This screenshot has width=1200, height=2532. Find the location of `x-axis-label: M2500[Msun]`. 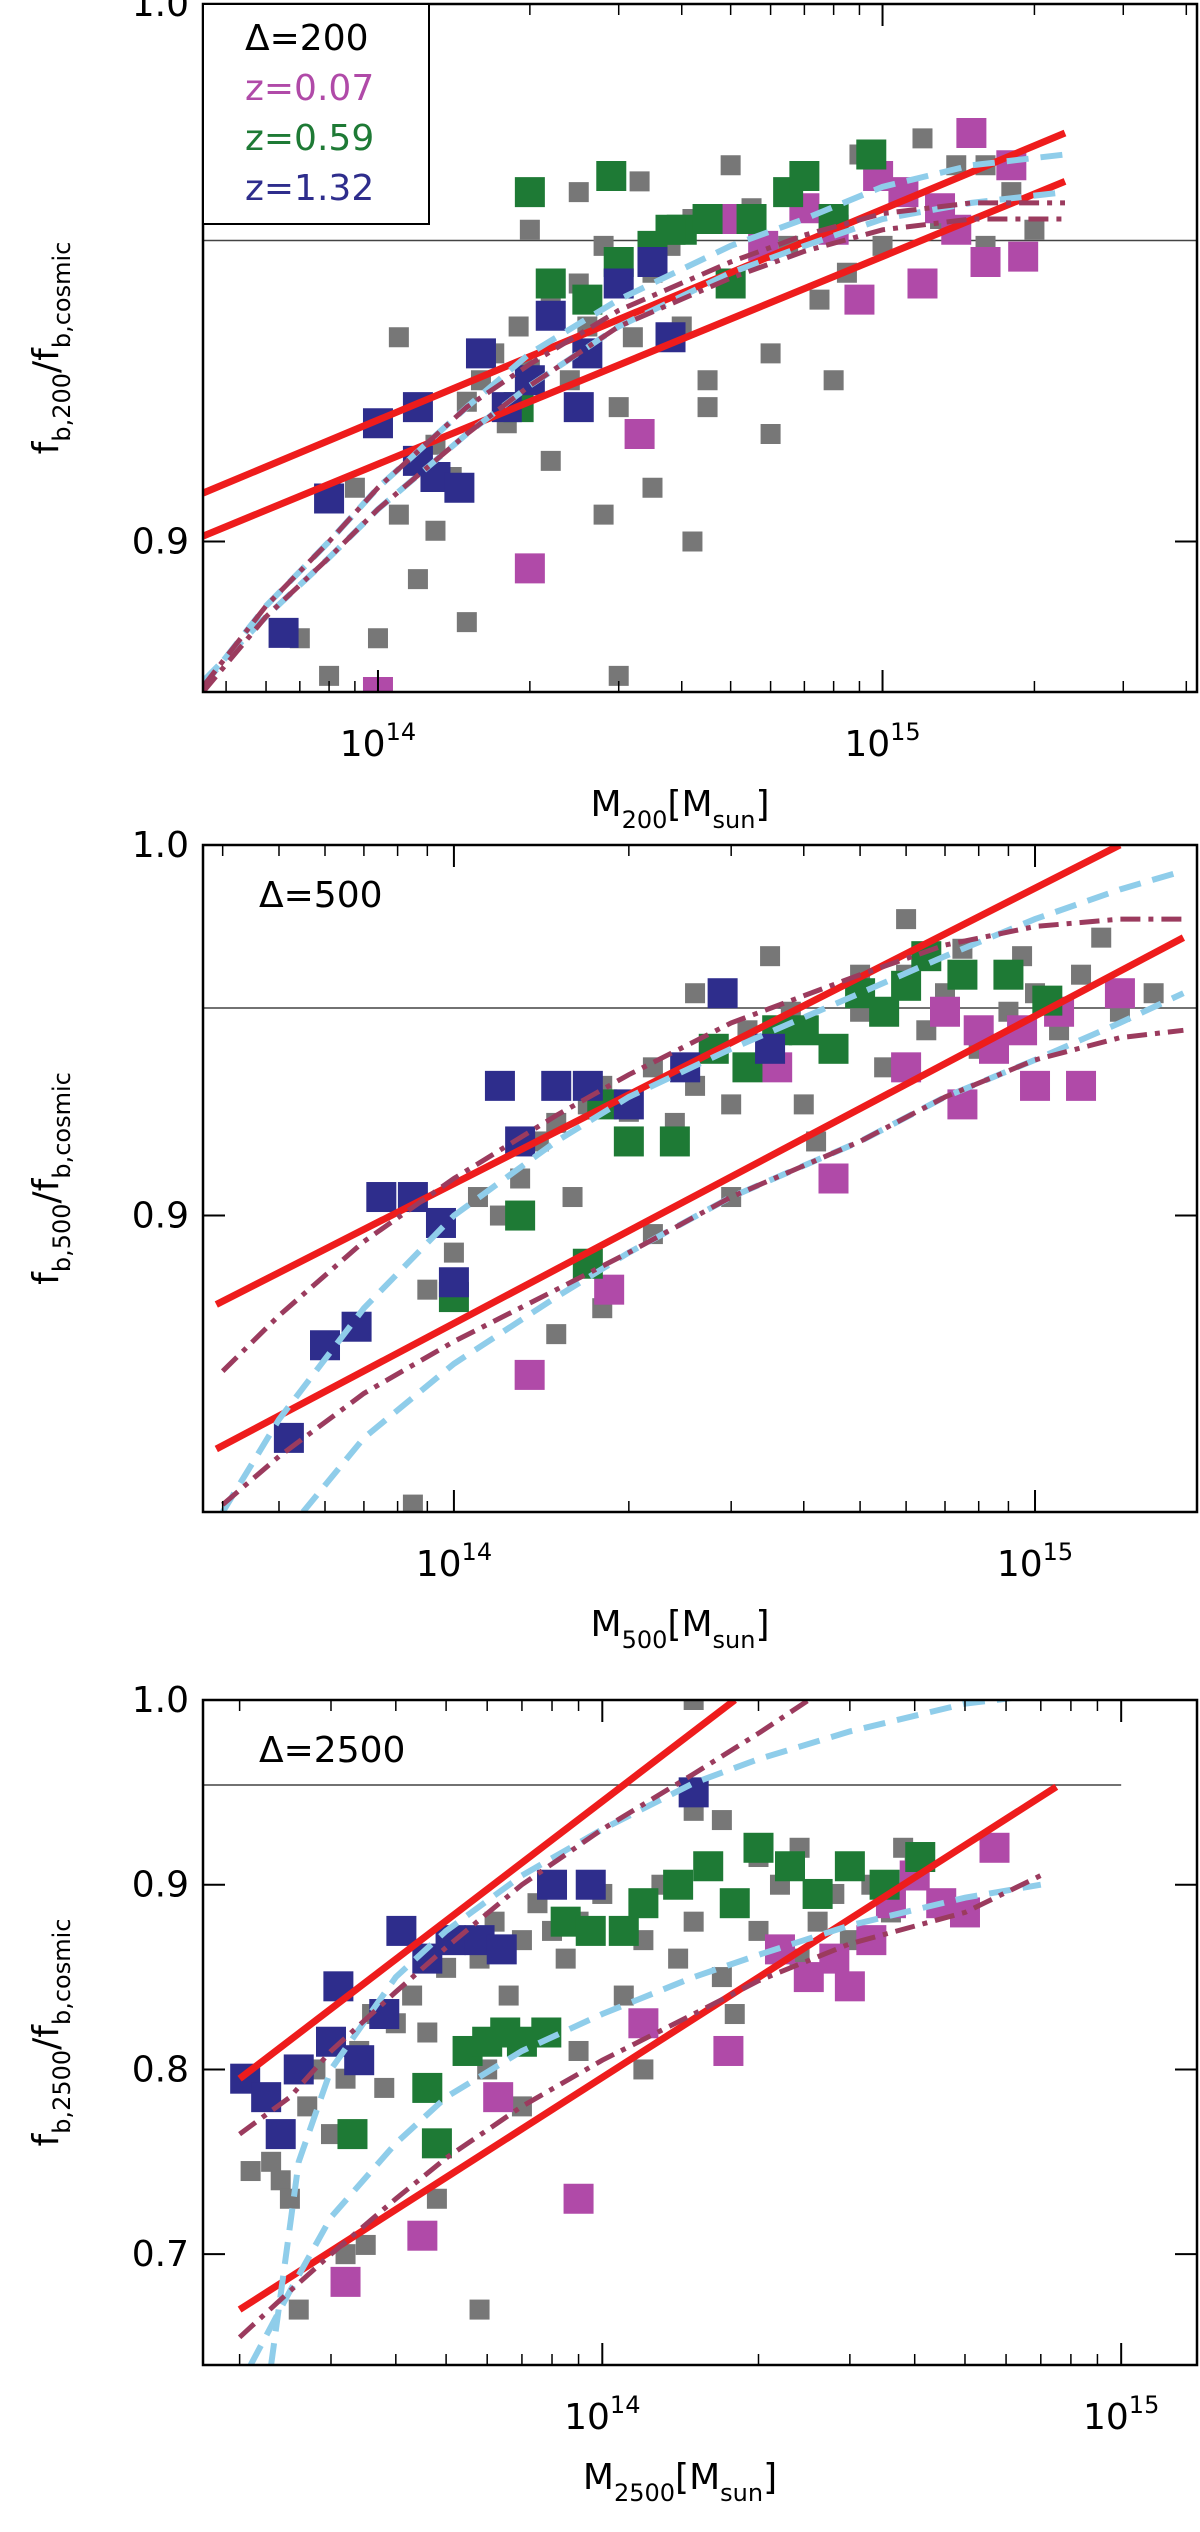

x-axis-label: M2500[Msun] is located at coordinates (680, 2482).